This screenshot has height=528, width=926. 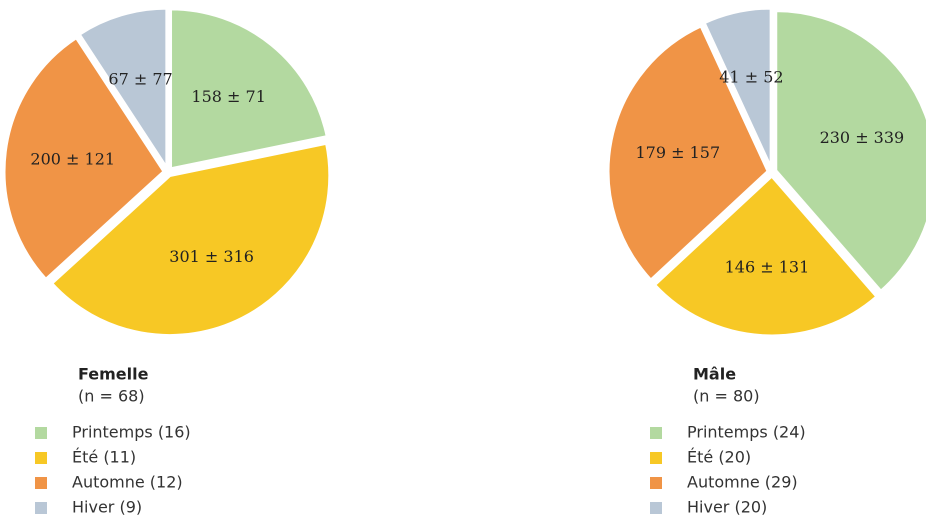 What do you see at coordinates (746, 432) in the screenshot?
I see `legend-label: Printemps (24)` at bounding box center [746, 432].